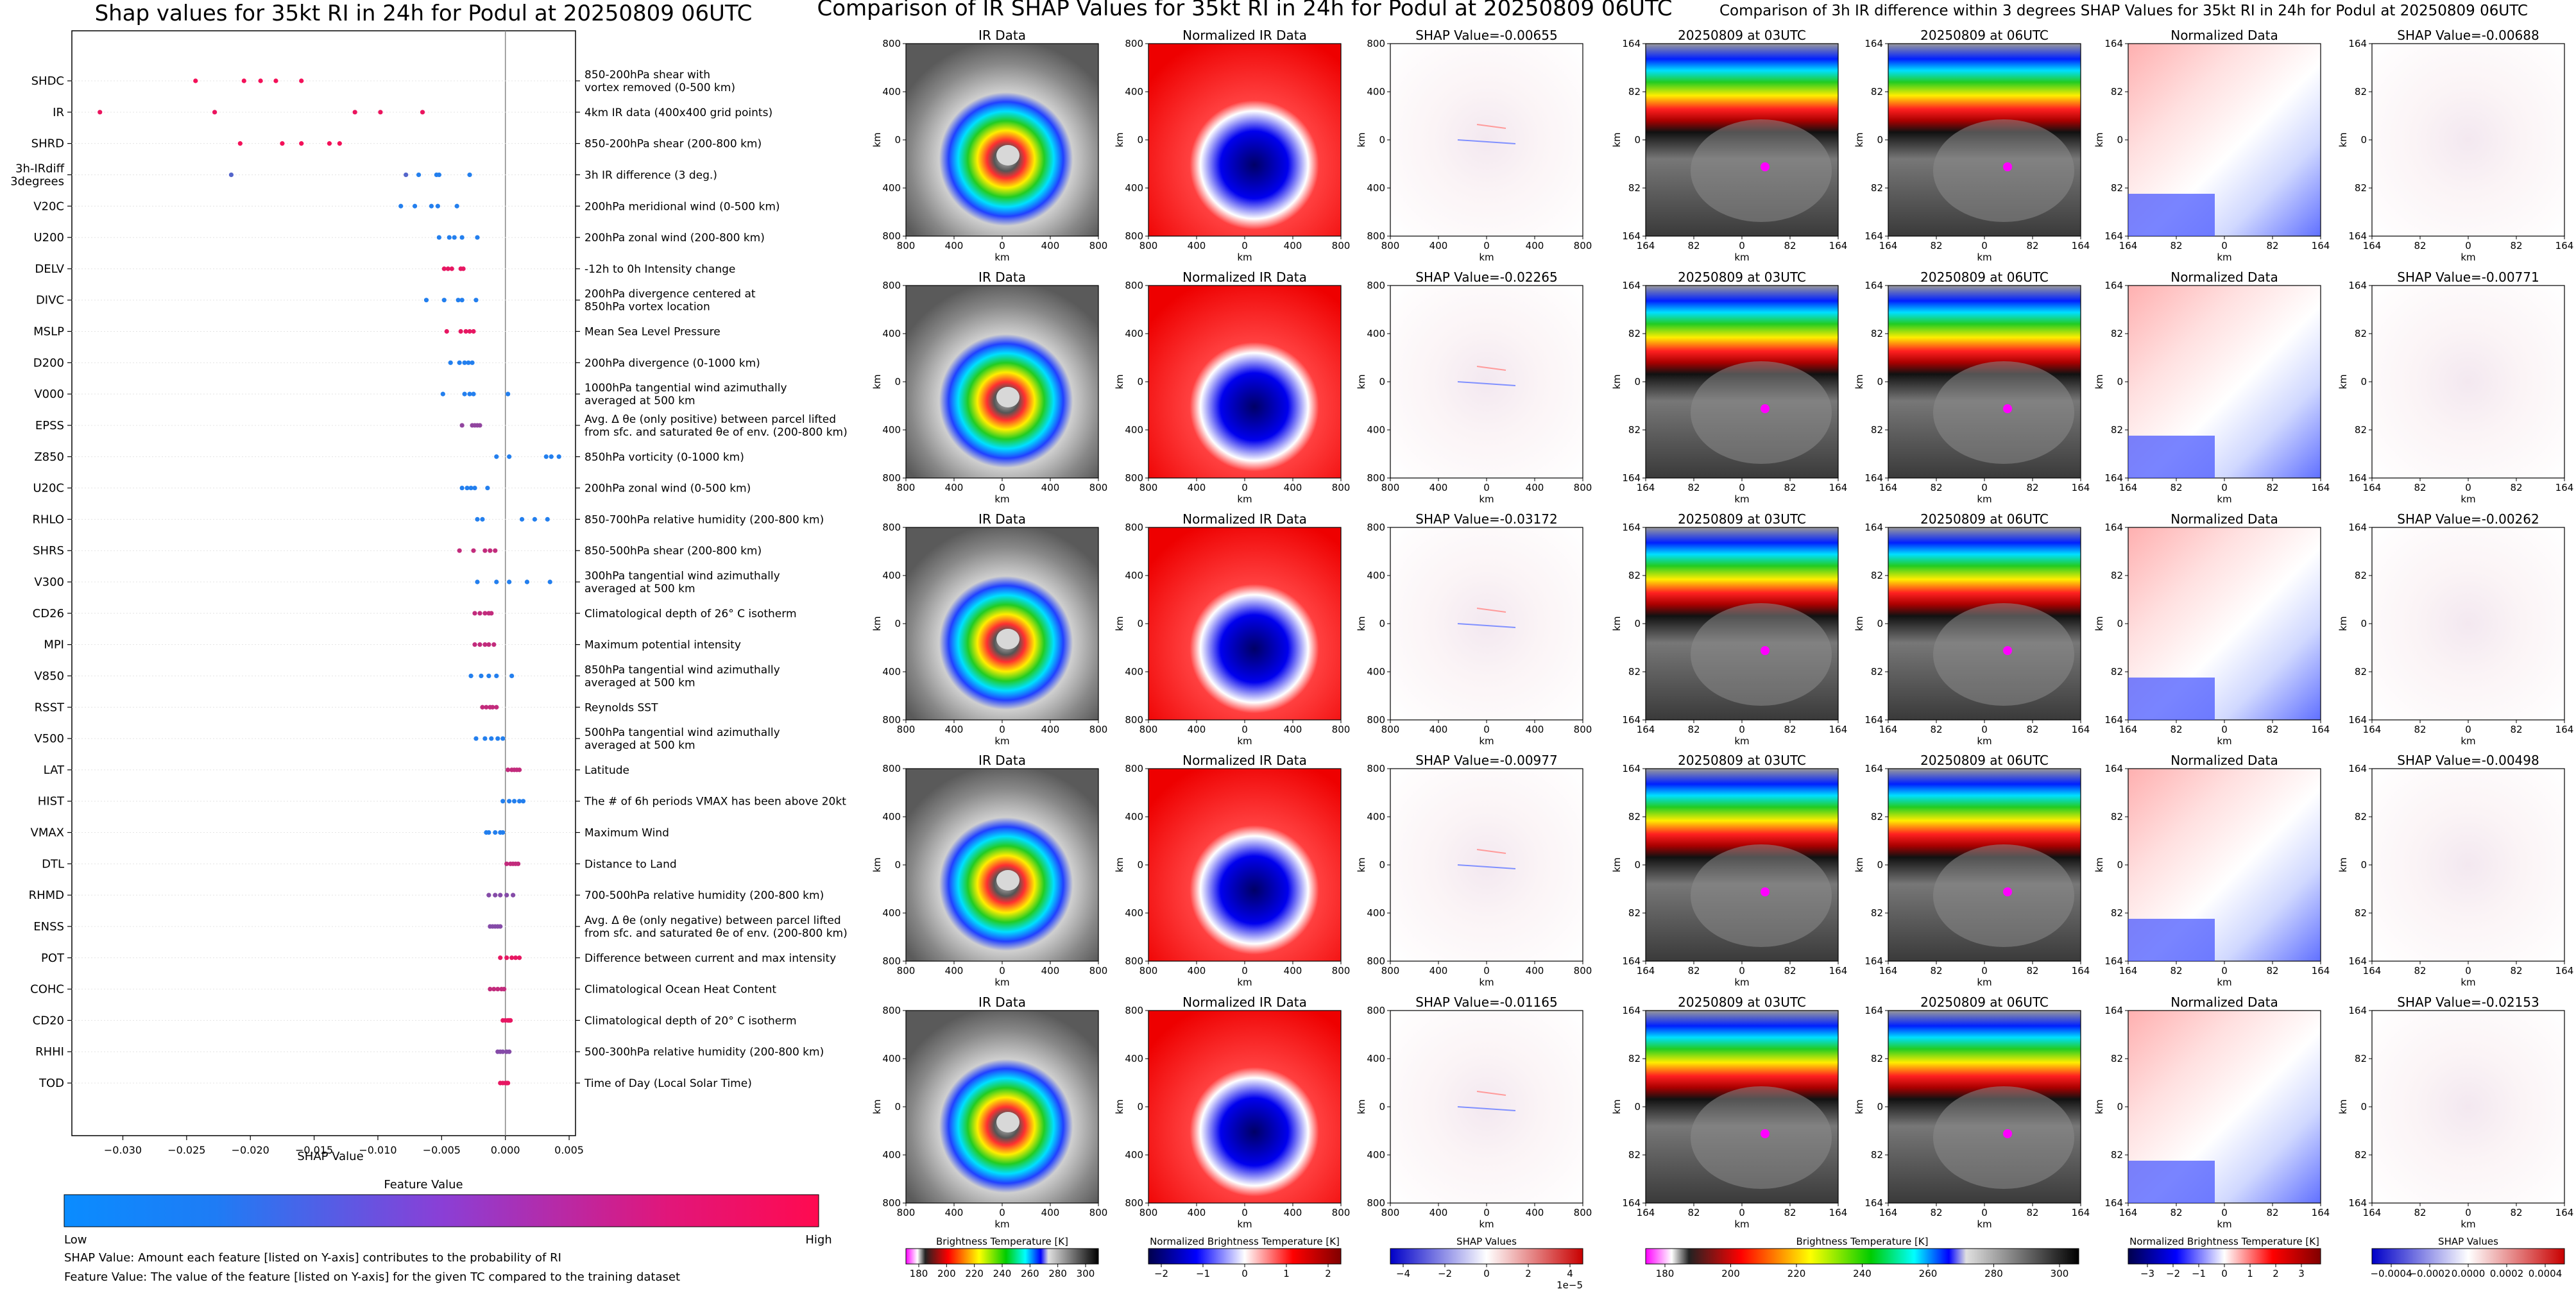 The width and height of the screenshot is (2576, 1289). Describe the element at coordinates (1445, 1273) in the screenshot. I see `colorbar-tick-label: −2` at that location.